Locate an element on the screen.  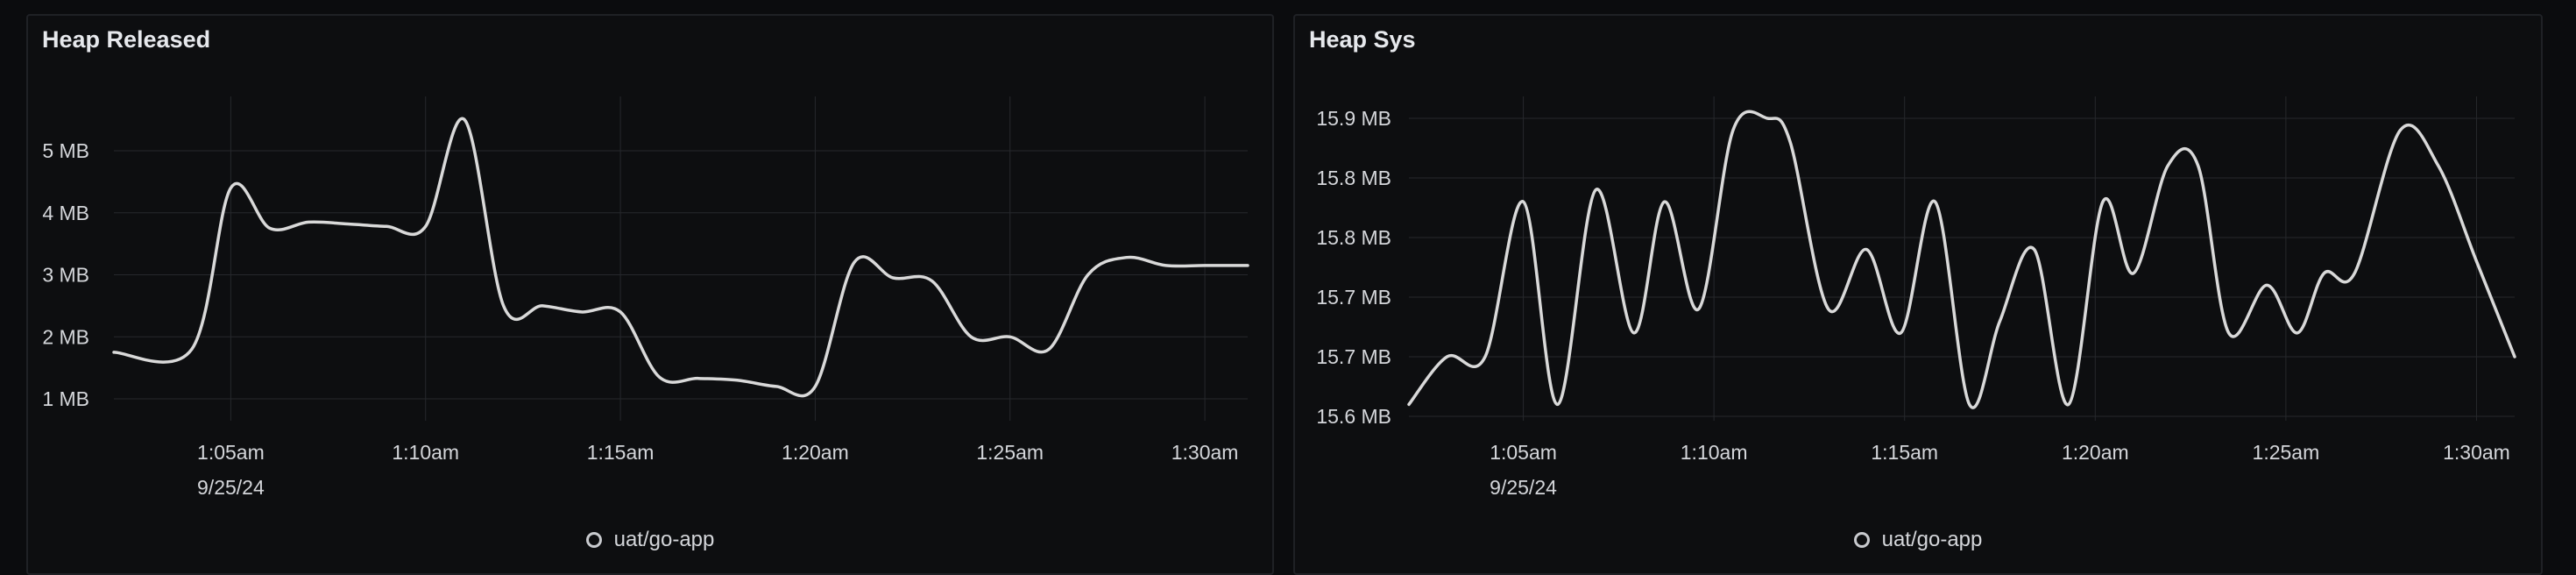
y-tick-label: 2 MB is located at coordinates (65, 336).